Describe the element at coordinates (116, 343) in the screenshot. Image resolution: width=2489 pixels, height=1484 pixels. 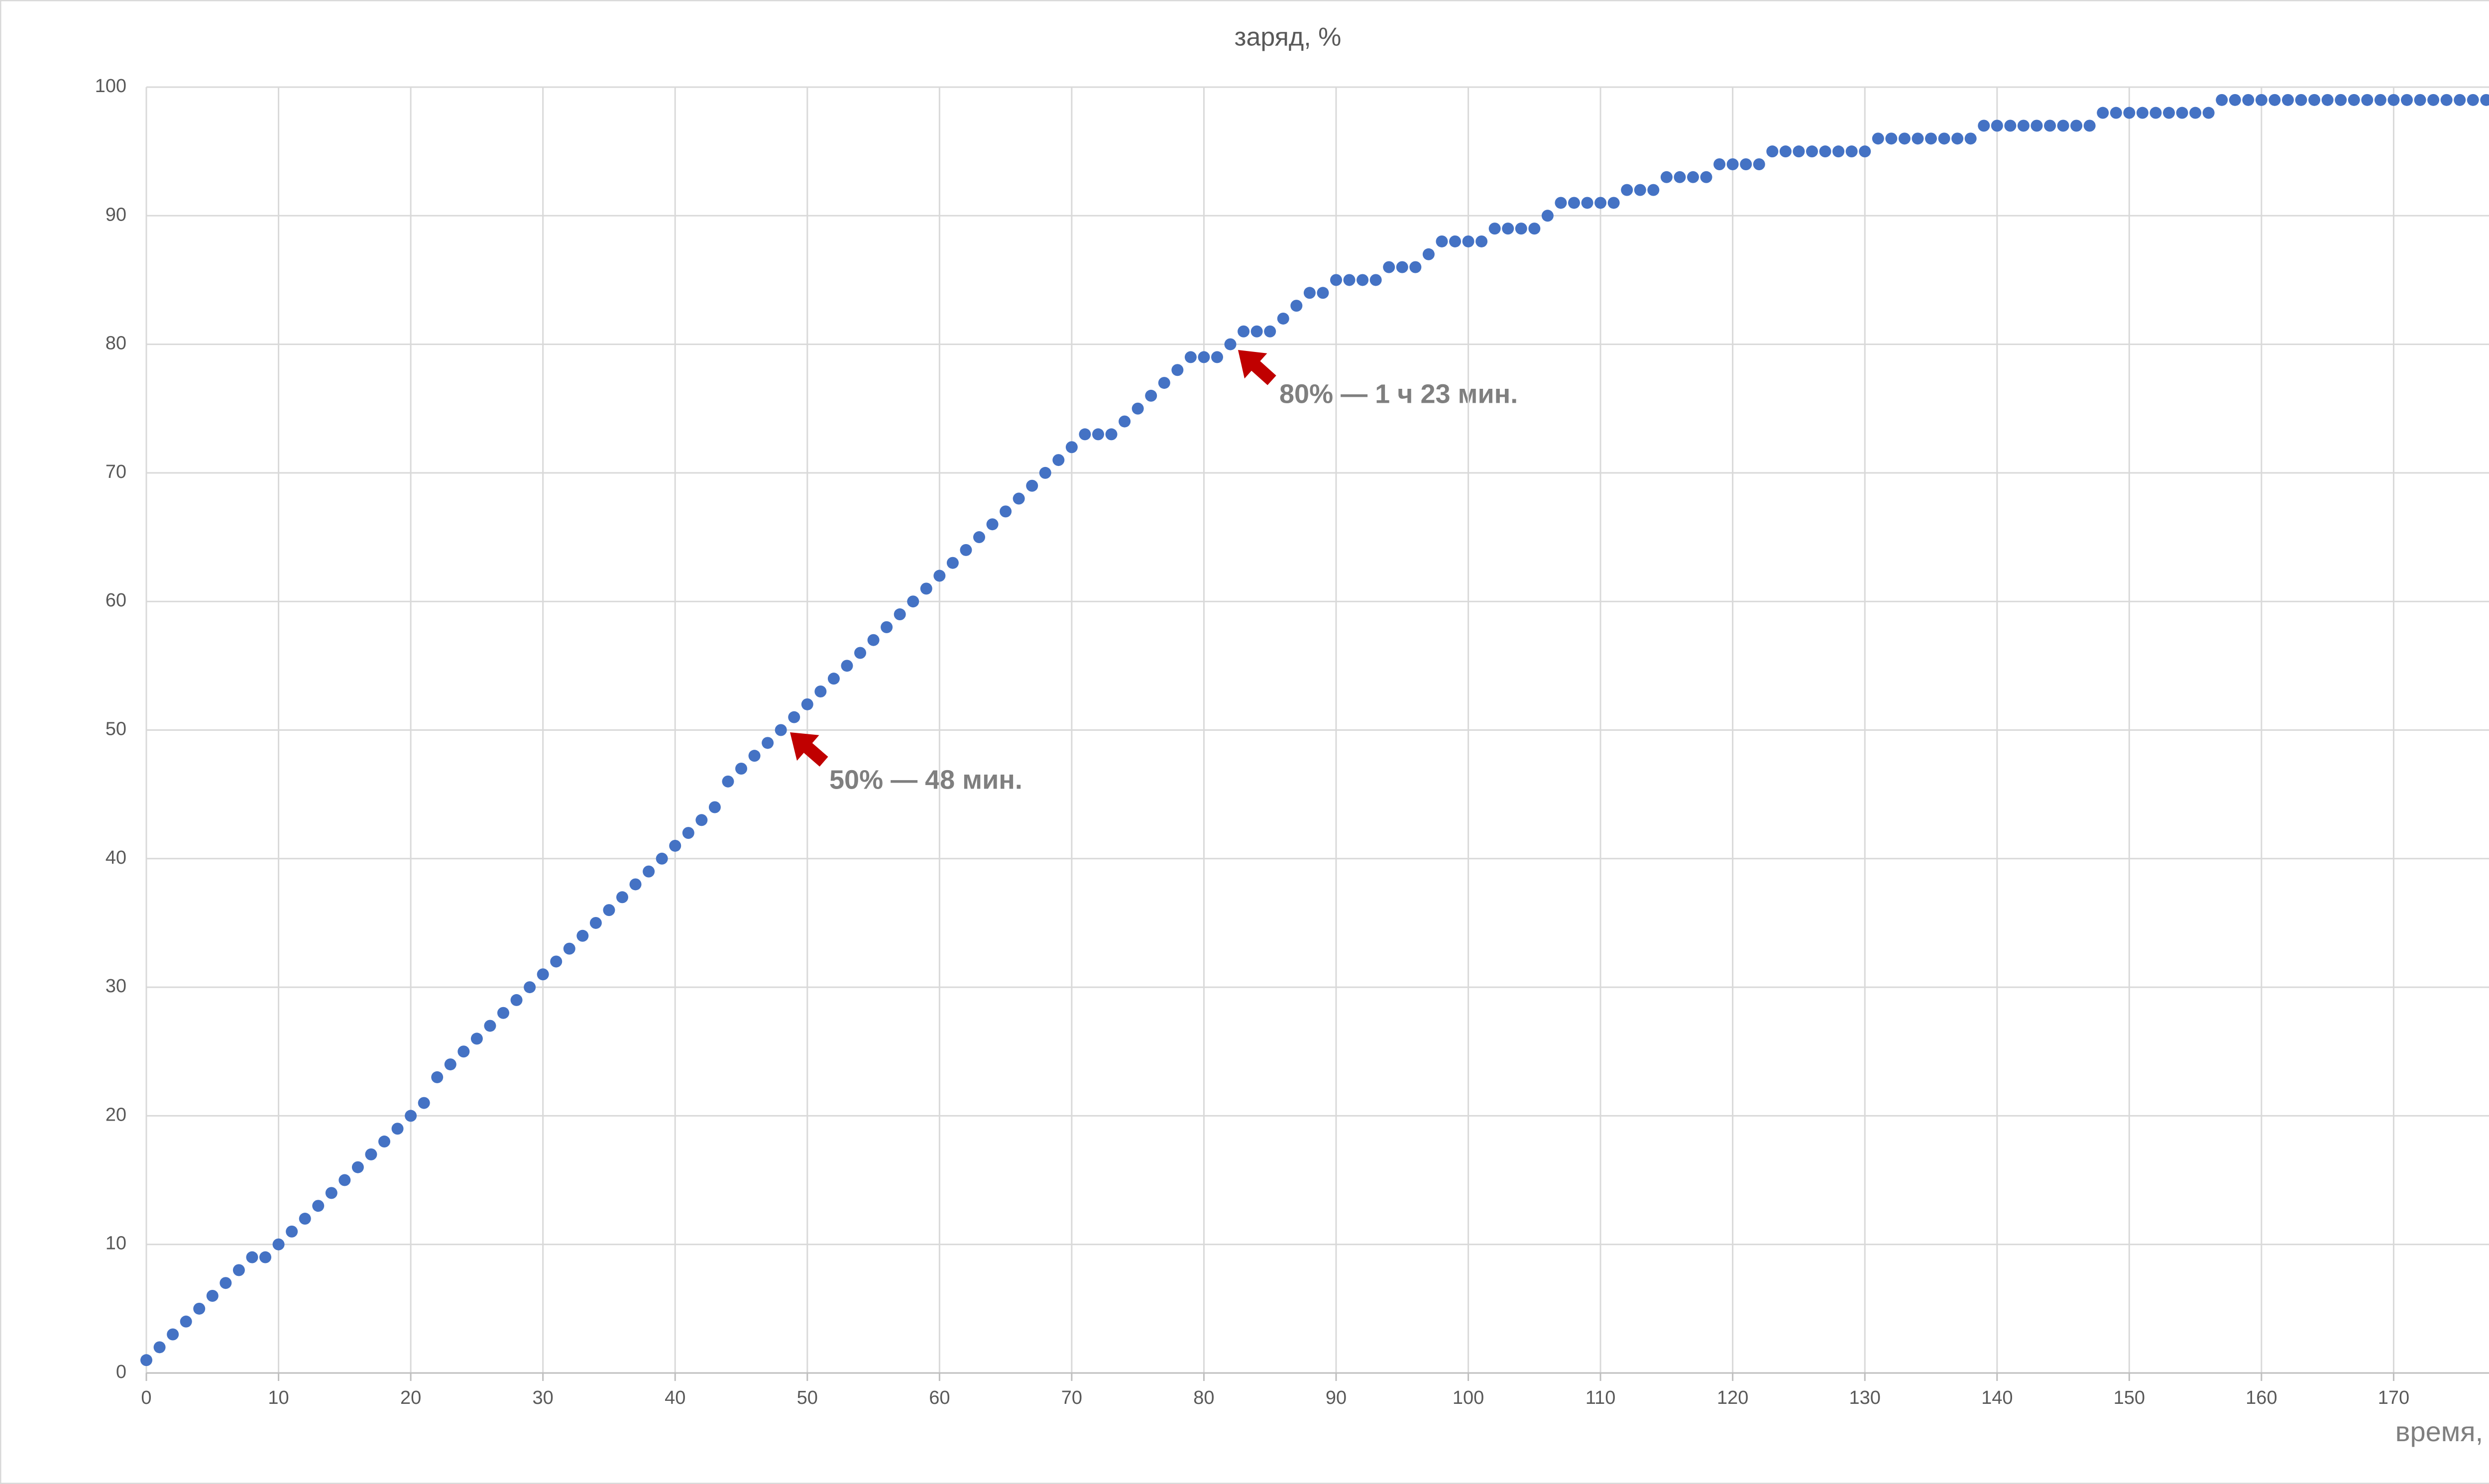
I see `y-tick-label: 80` at that location.